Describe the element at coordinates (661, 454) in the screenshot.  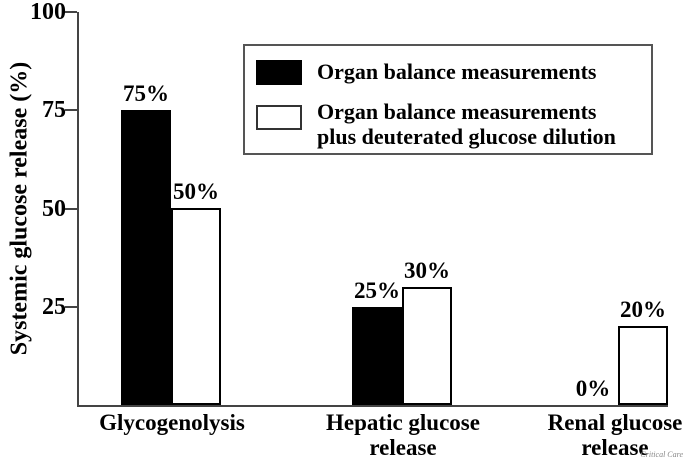
I see `credit-text: Critical Care` at that location.